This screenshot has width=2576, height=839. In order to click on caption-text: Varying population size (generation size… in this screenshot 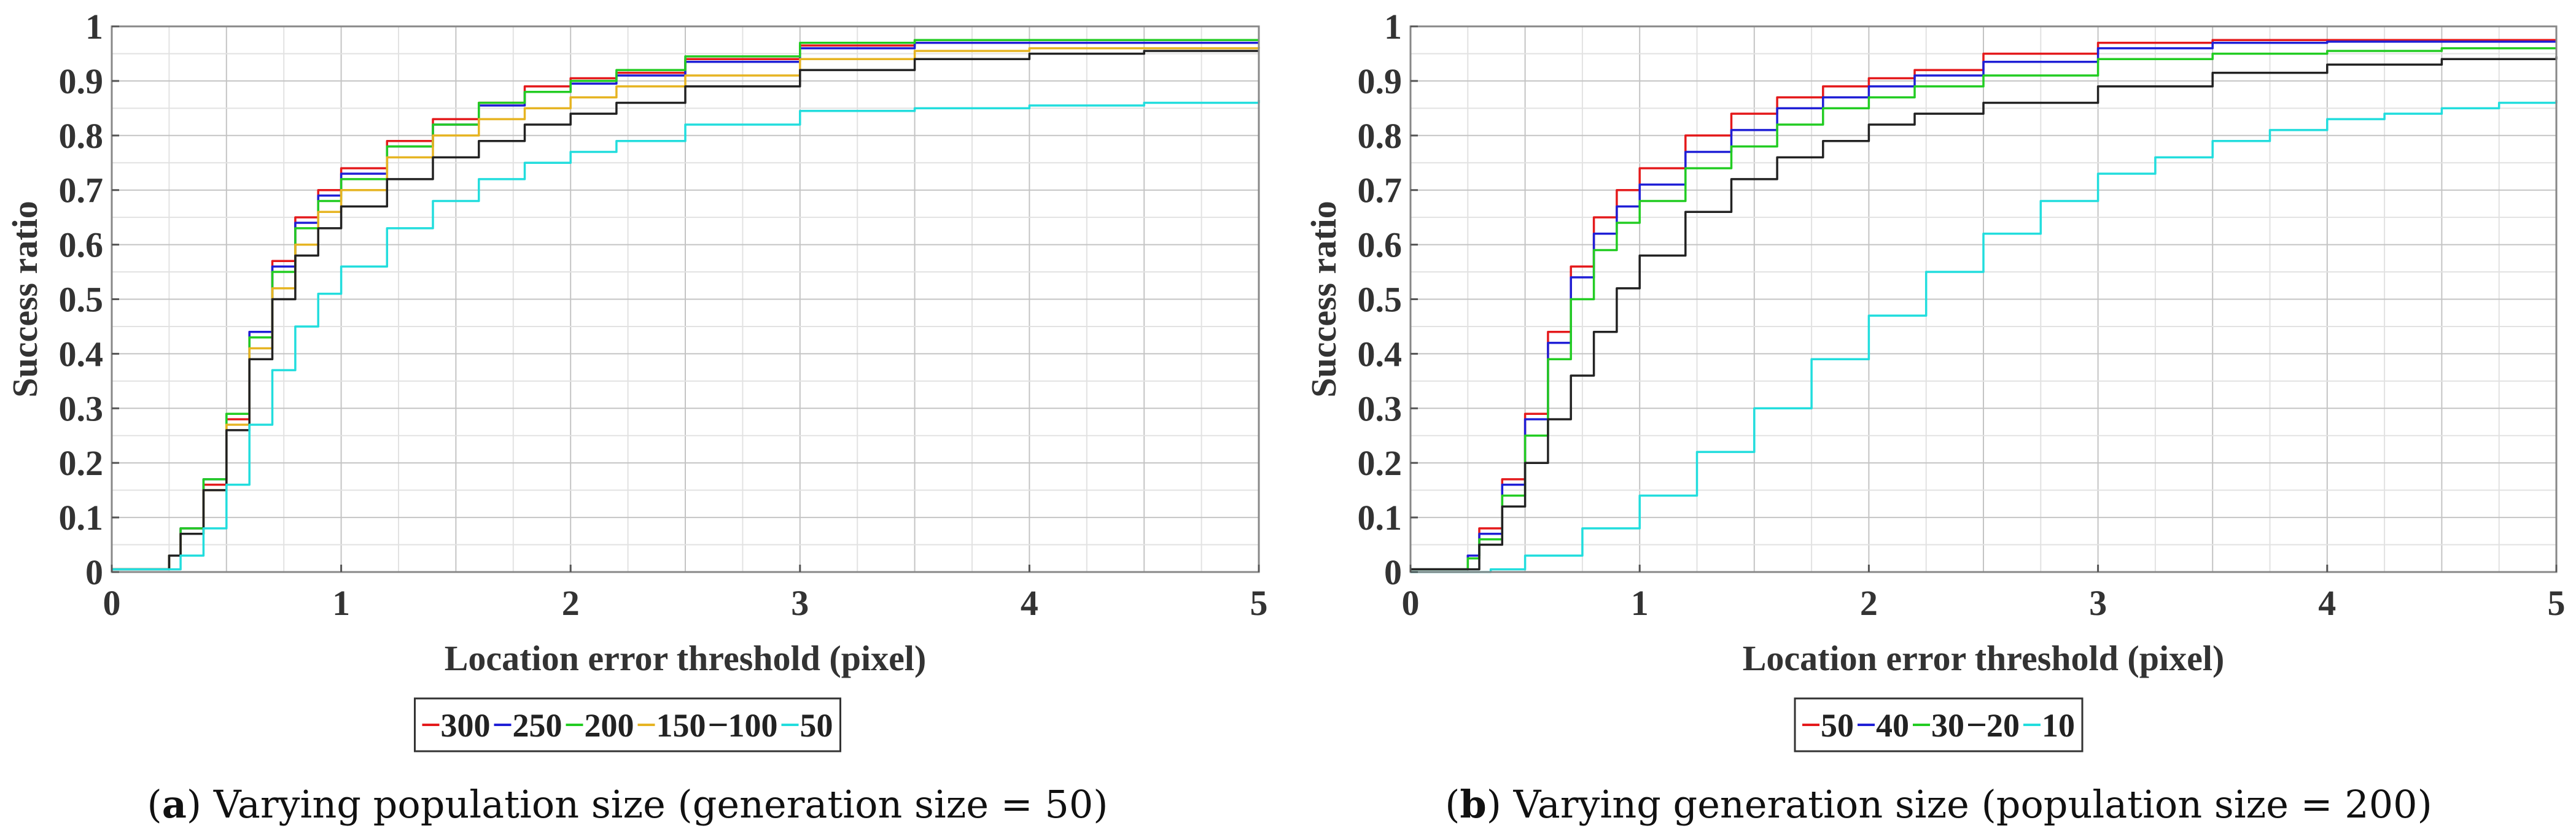, I will do `click(660, 804)`.